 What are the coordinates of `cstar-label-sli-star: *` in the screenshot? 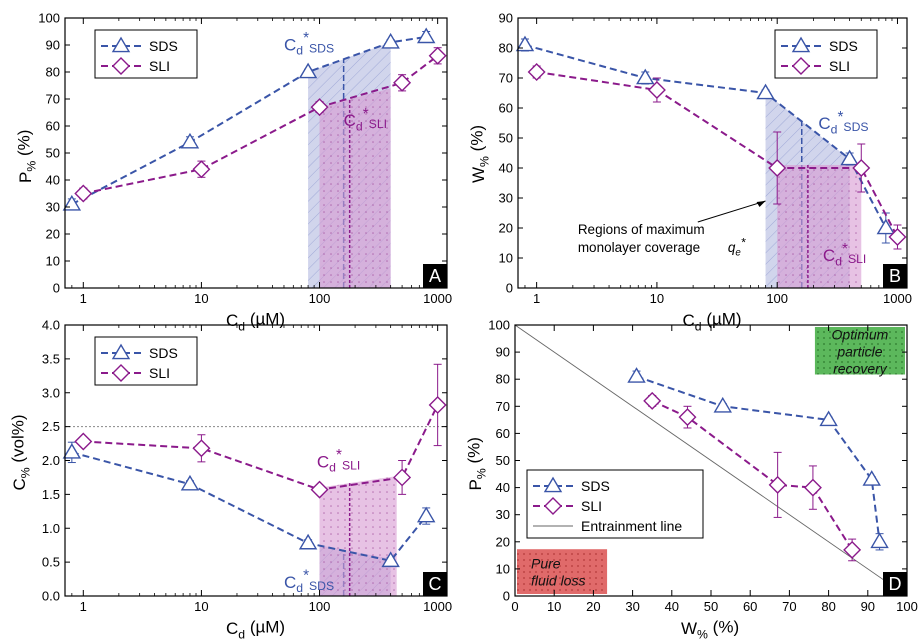 It's located at (845, 249).